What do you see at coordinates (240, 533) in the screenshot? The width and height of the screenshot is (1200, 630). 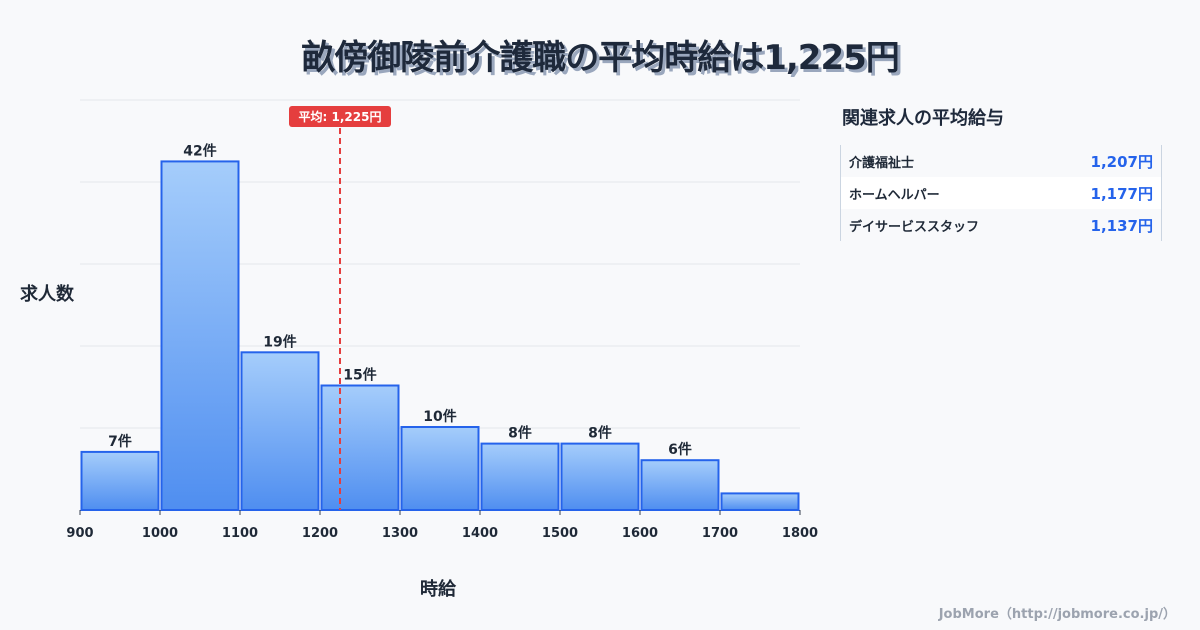 I see `x-tick-label: 1100` at bounding box center [240, 533].